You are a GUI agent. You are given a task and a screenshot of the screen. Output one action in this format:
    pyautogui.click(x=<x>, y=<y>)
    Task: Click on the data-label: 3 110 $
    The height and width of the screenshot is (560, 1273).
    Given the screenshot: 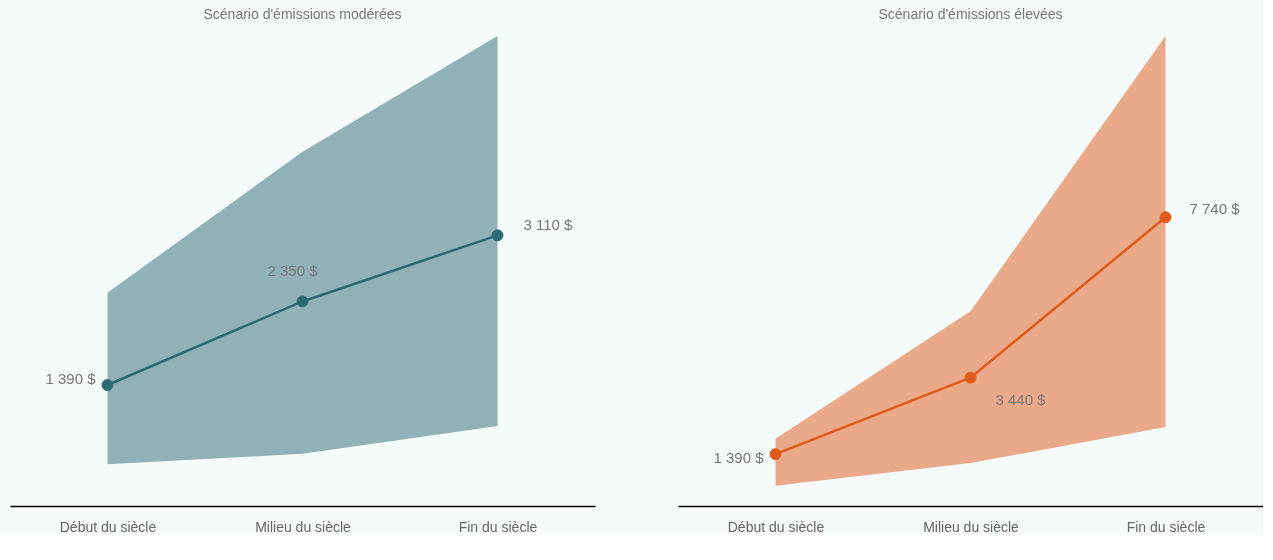 What is the action you would take?
    pyautogui.click(x=548, y=225)
    